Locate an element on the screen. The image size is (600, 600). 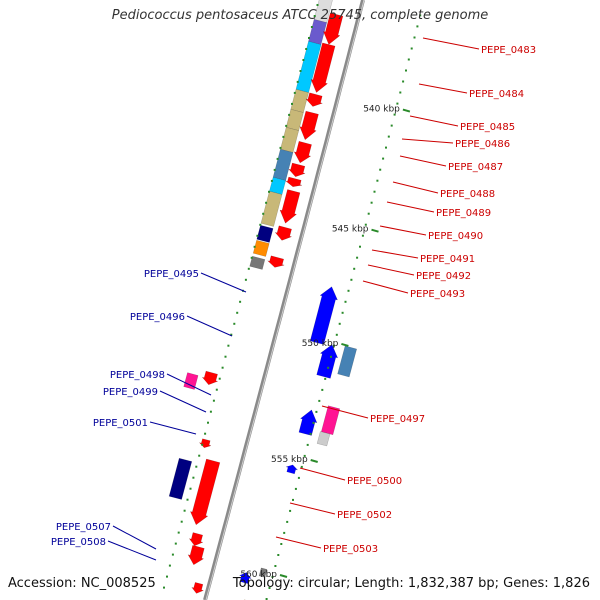
accession-text: Accession: NC_008525 is located at coordinates (82, 583).